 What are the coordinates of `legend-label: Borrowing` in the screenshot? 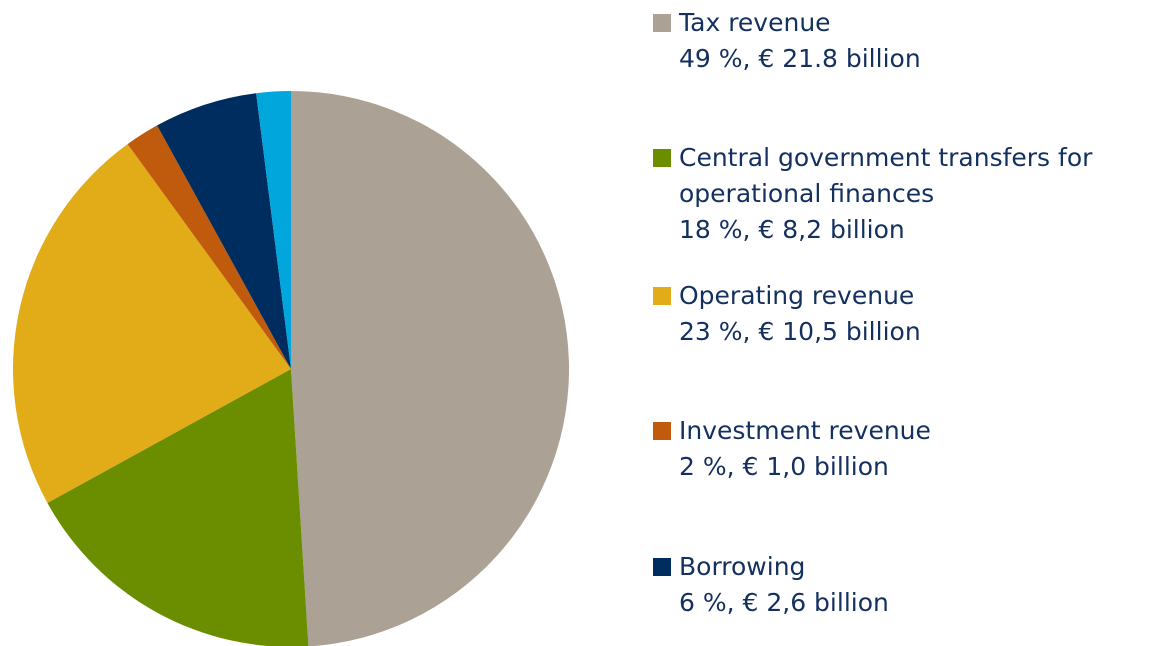 It's located at (742, 566).